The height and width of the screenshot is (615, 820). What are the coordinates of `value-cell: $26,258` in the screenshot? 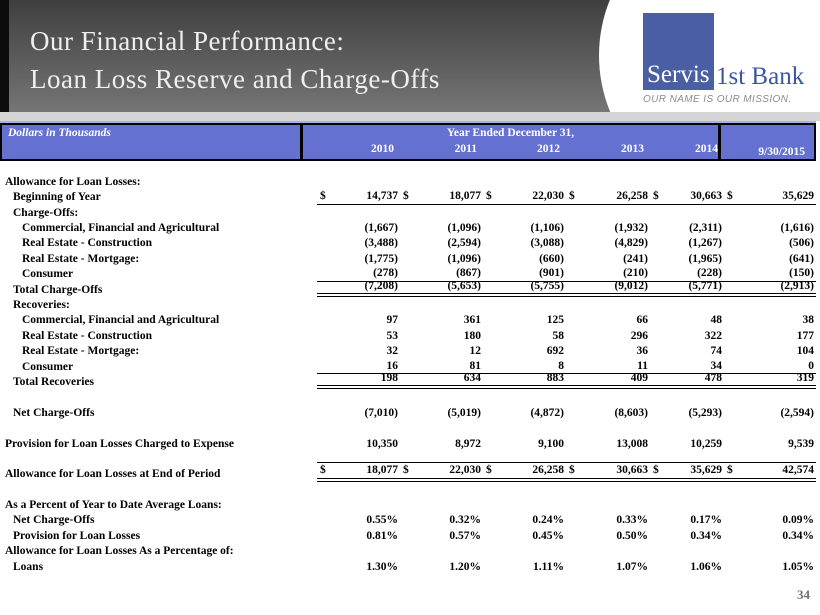 It's located at (524, 470).